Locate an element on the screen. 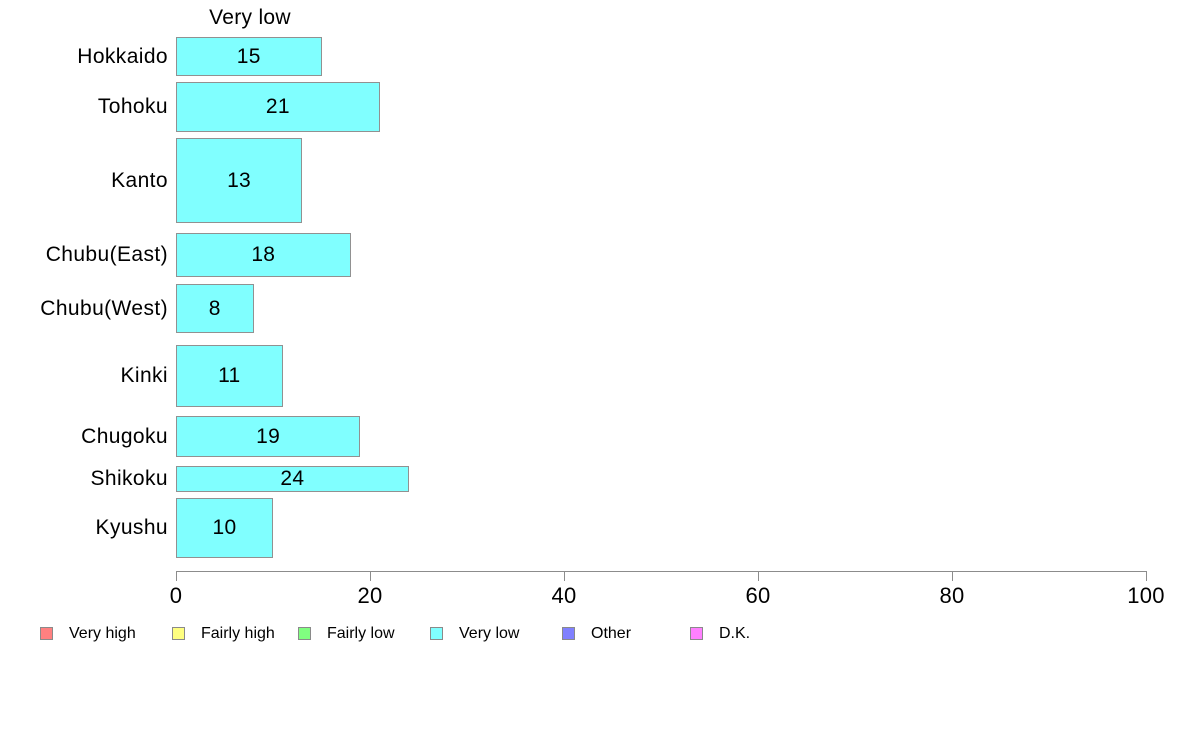  x-axis-tick-label: 0 is located at coordinates (176, 595).